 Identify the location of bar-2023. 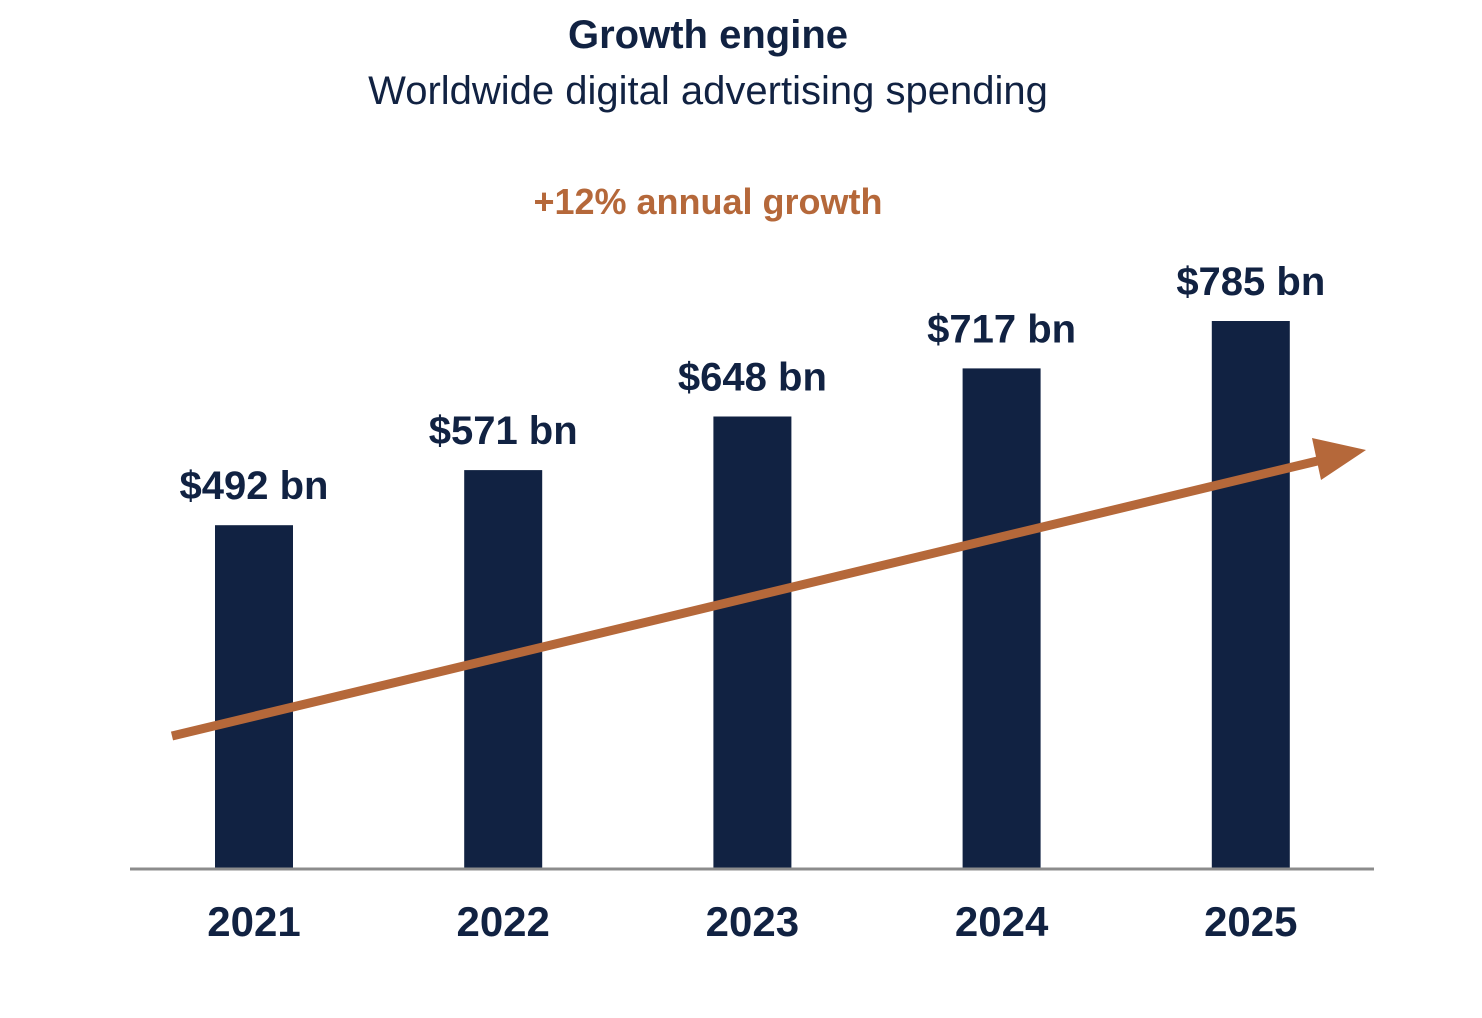
(752, 642).